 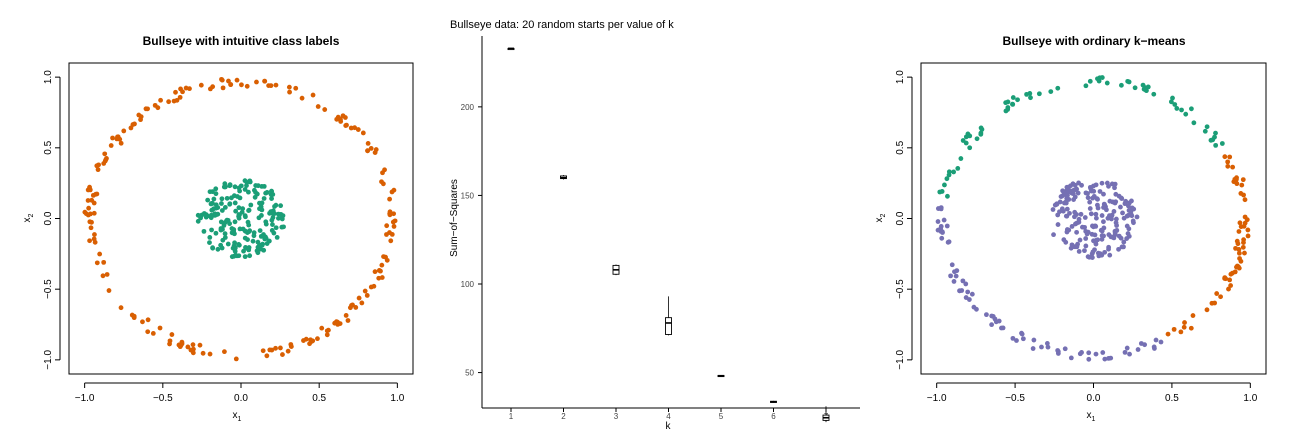 I want to click on x-tick-label: 1, so click(x=511, y=416).